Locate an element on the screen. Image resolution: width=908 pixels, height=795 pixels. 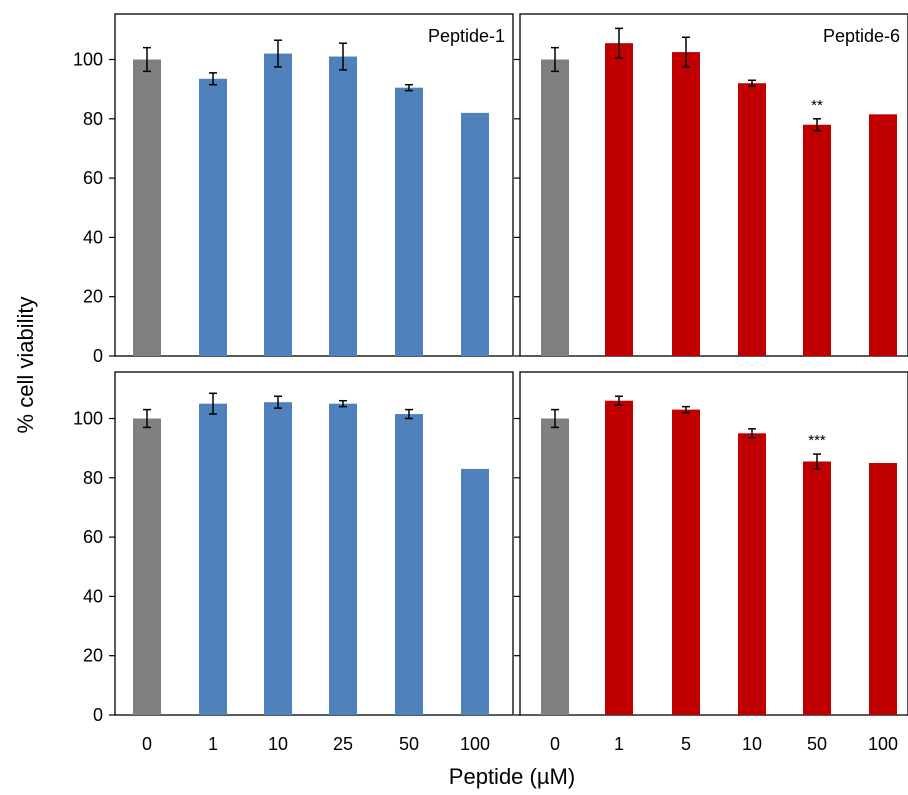
x-axis-title: Peptide (µM) is located at coordinates (512, 776).